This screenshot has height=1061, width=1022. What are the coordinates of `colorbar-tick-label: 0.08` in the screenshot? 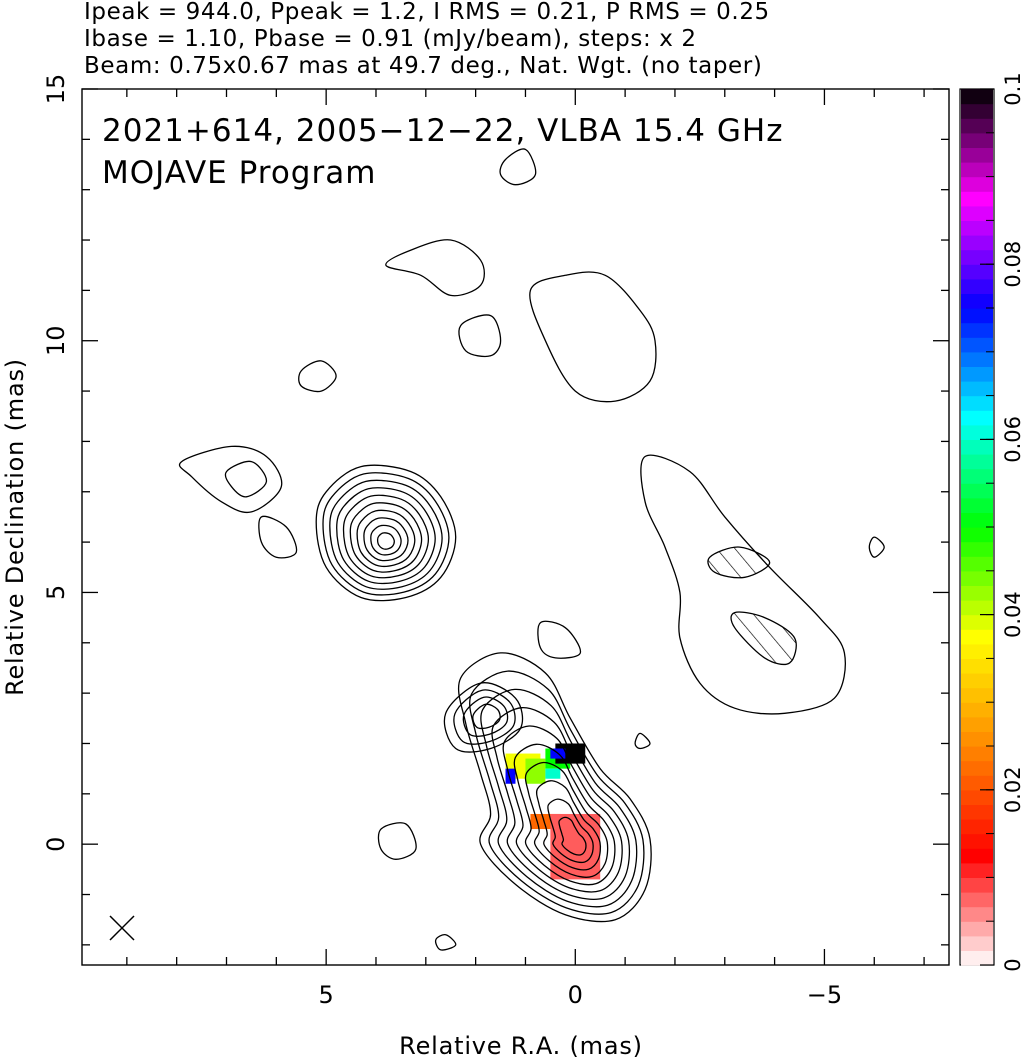 It's located at (1011, 264).